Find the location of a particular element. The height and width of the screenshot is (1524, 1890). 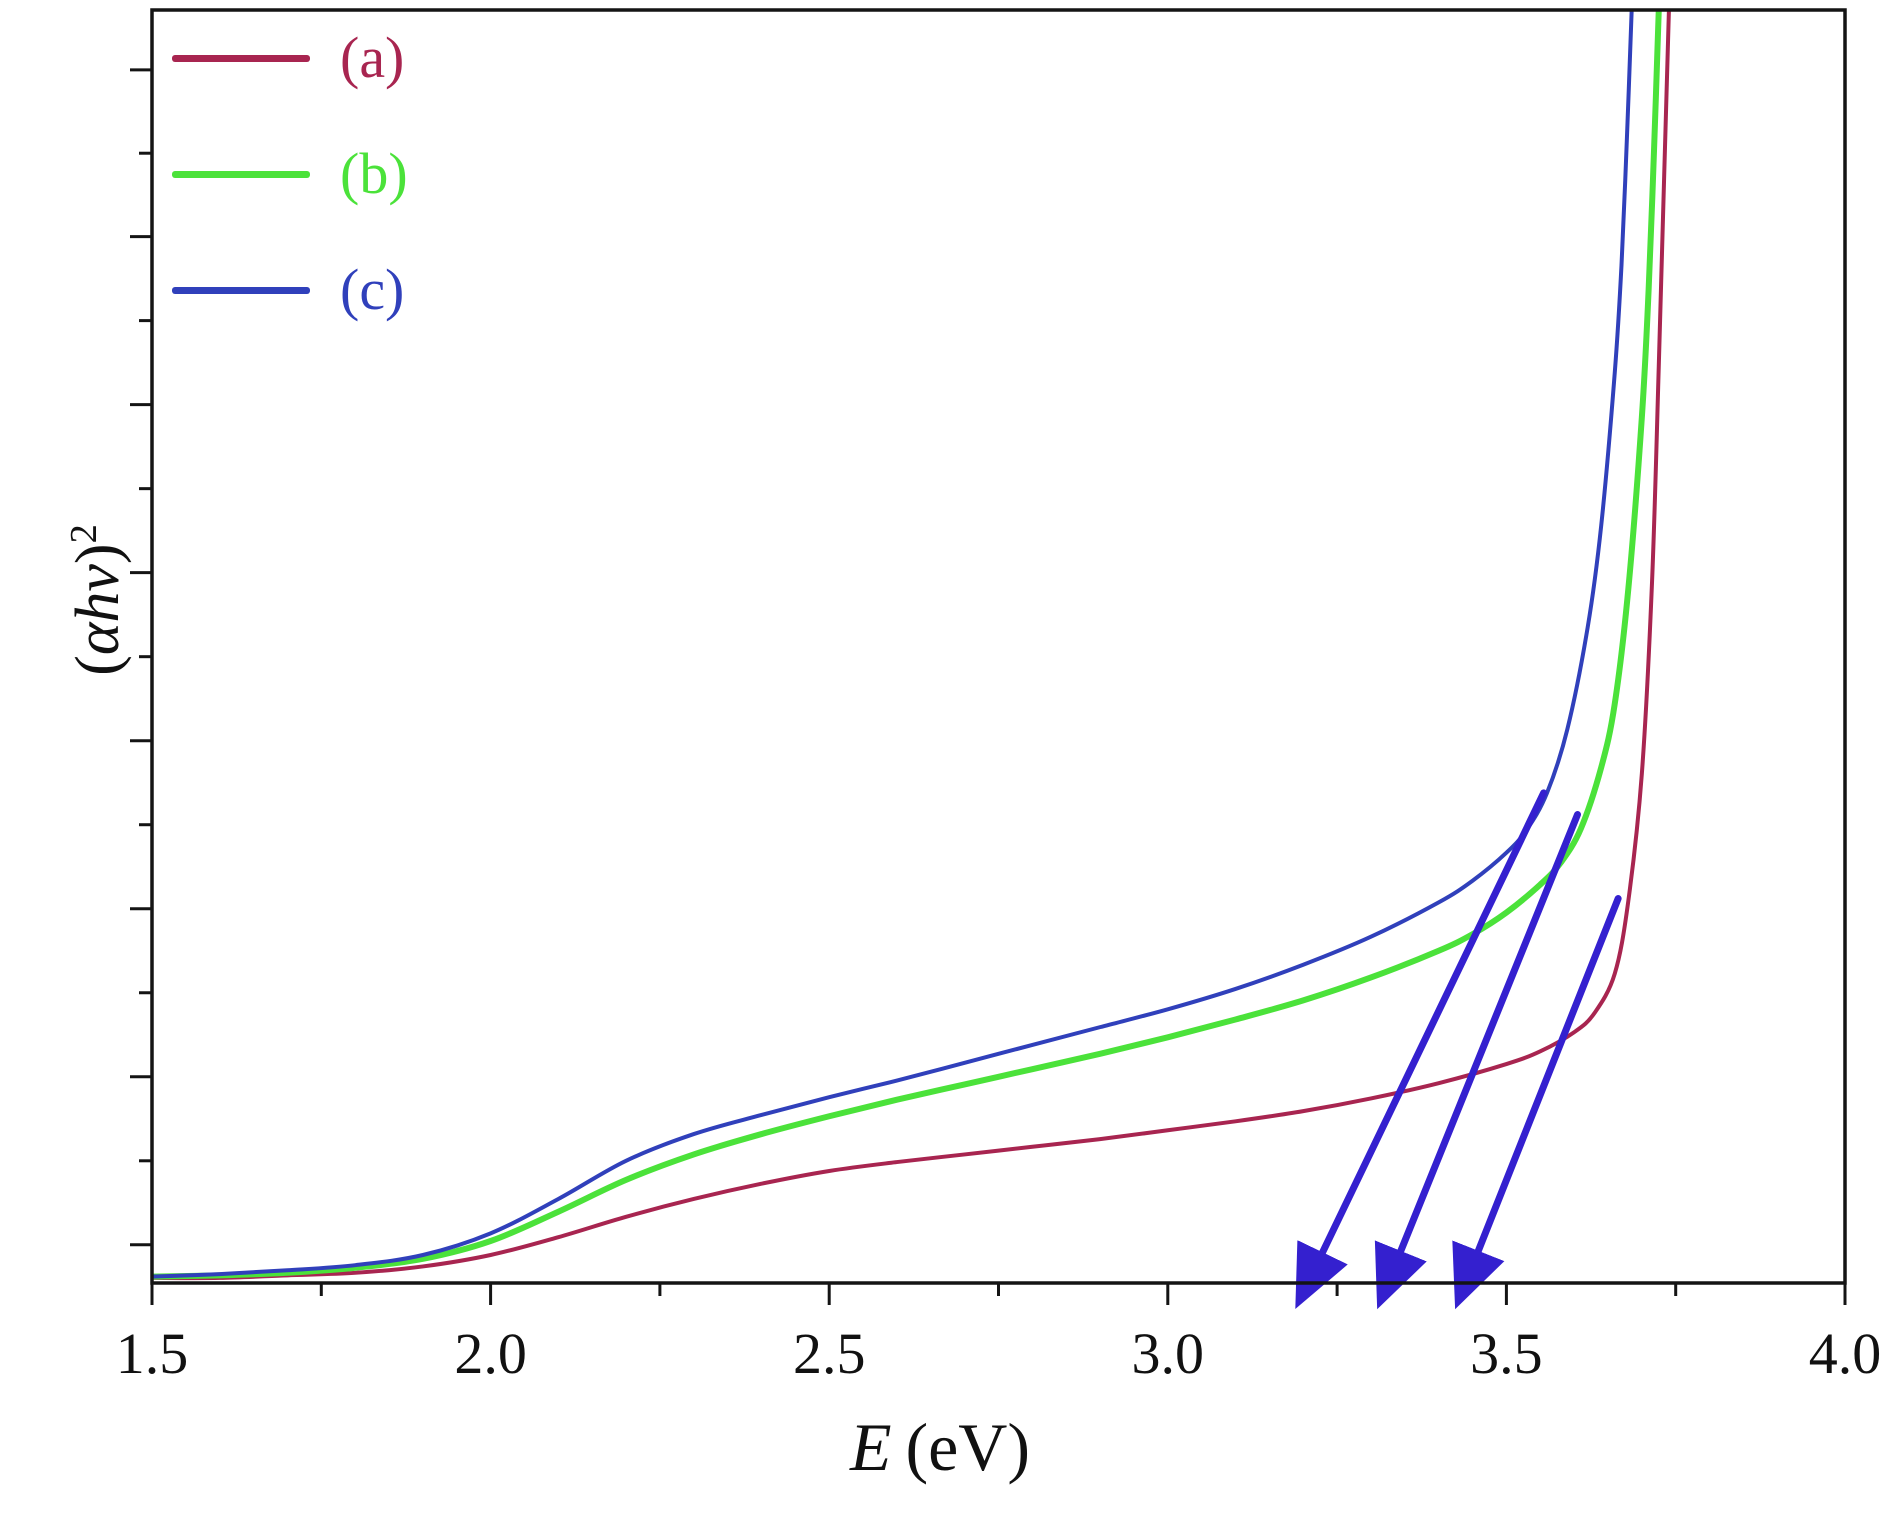

x-tick-label: 4.0 is located at coordinates (1845, 1353).